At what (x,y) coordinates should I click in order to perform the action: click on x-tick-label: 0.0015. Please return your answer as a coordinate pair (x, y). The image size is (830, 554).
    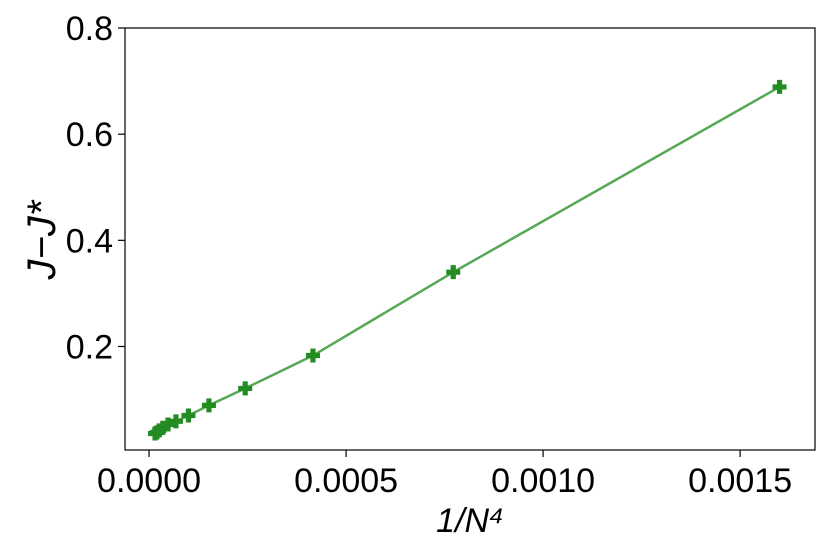
    Looking at the image, I should click on (740, 481).